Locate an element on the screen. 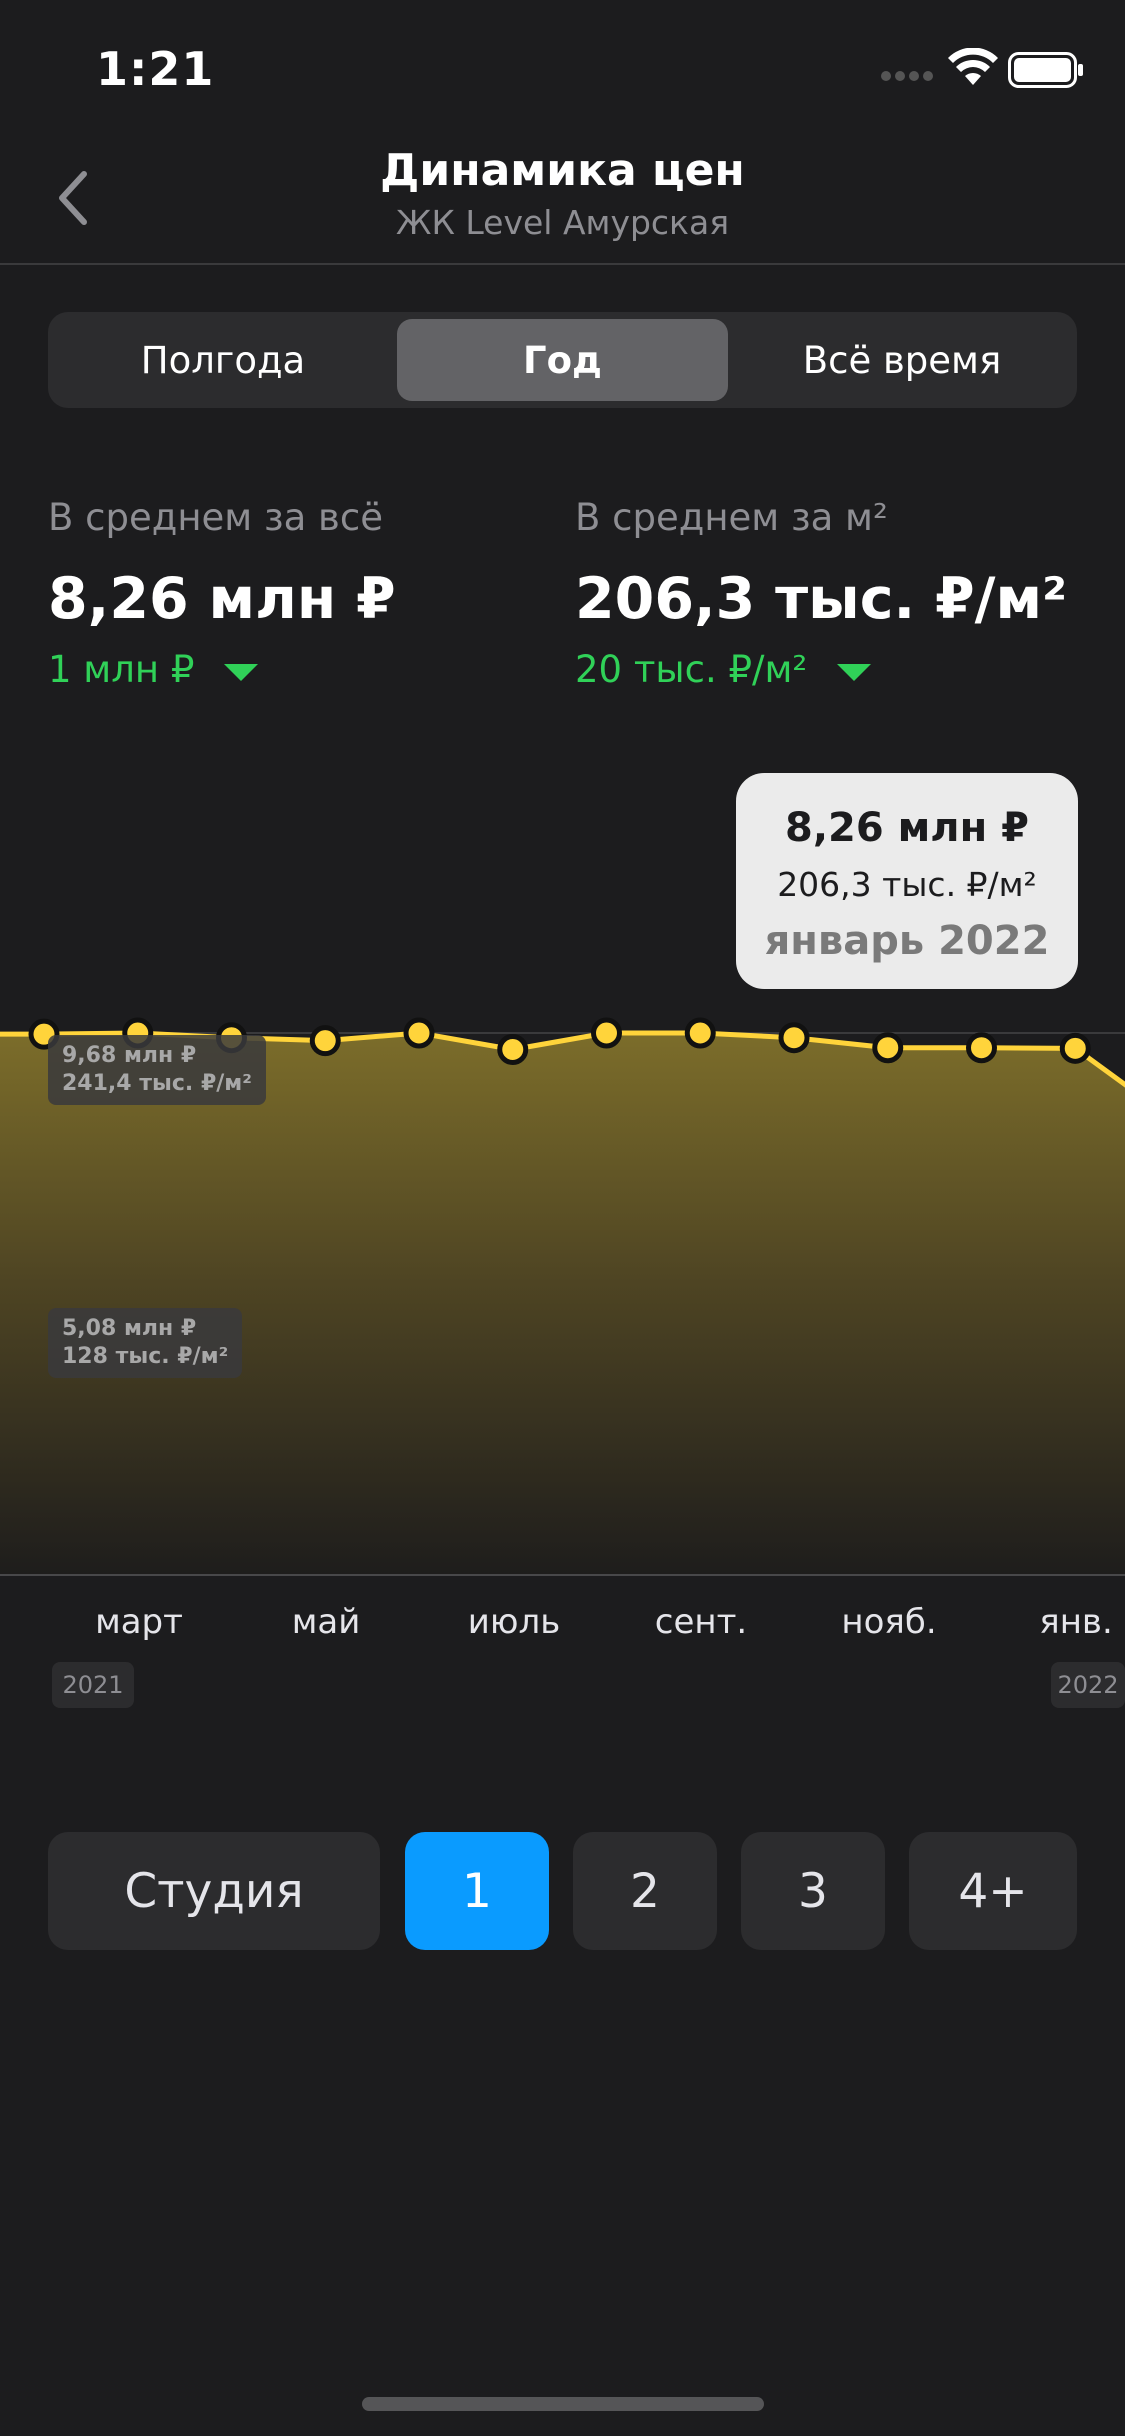 This screenshot has width=1125, height=2436. avg-total-change-text: 1 млн ₽ is located at coordinates (121, 669).